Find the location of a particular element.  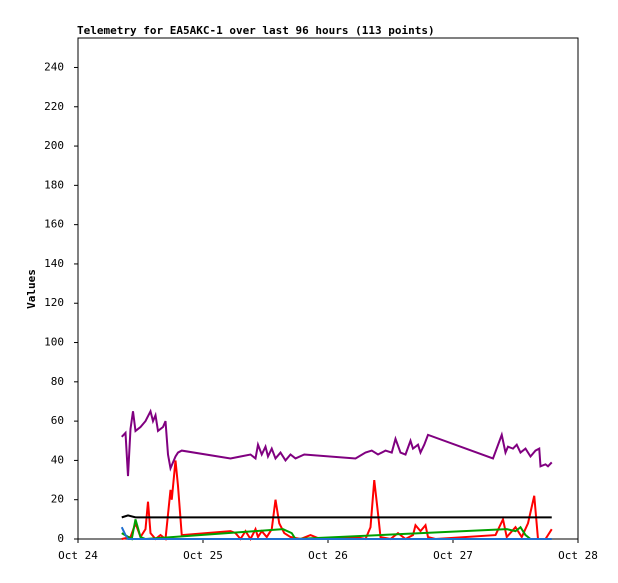

y-axis-label: Values is located at coordinates (31, 289).